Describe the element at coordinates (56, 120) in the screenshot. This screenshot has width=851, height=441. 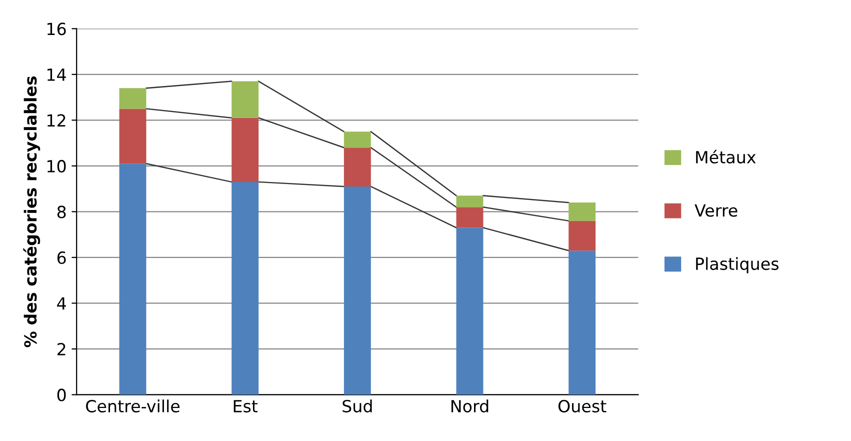
I see `y-tick-label: 12` at that location.